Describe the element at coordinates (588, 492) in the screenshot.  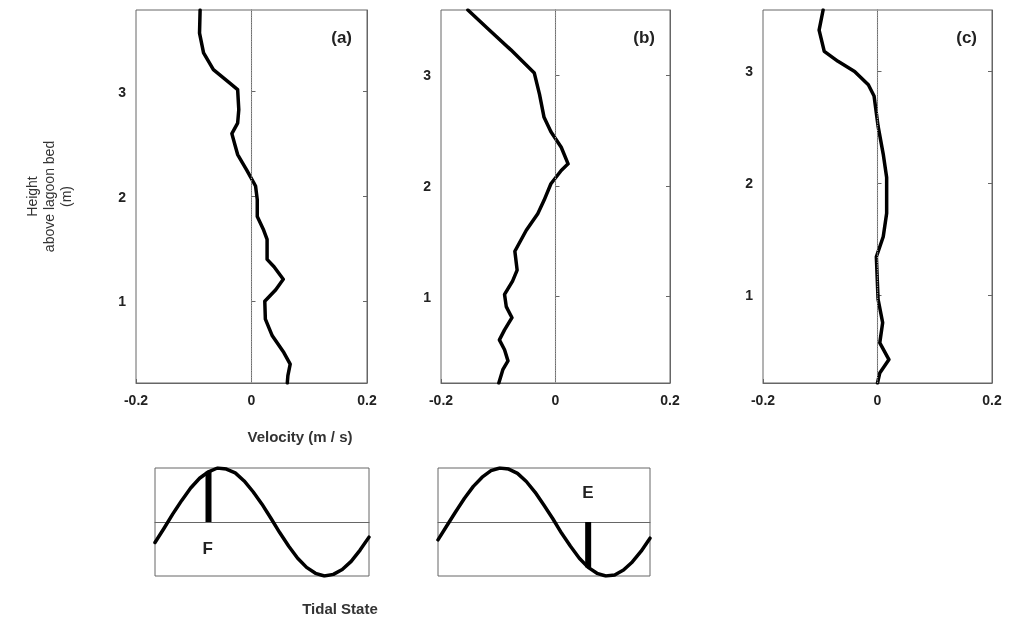
I see `annotation: E` at that location.